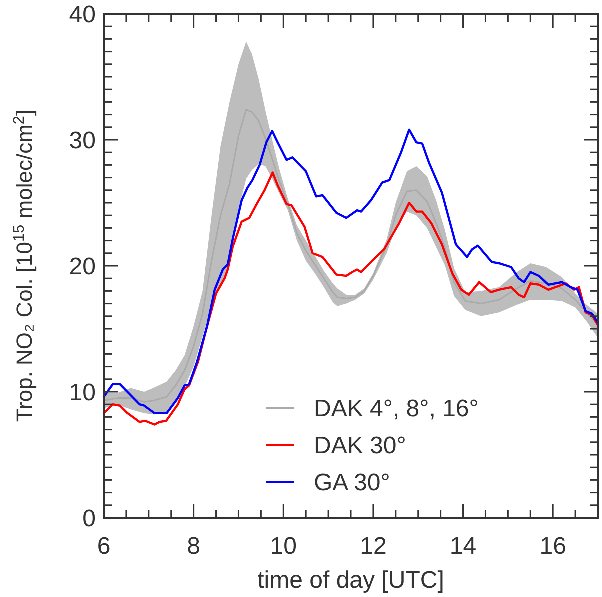 This screenshot has height=597, width=602. Describe the element at coordinates (89, 518) in the screenshot. I see `y-tick-label: 0` at that location.